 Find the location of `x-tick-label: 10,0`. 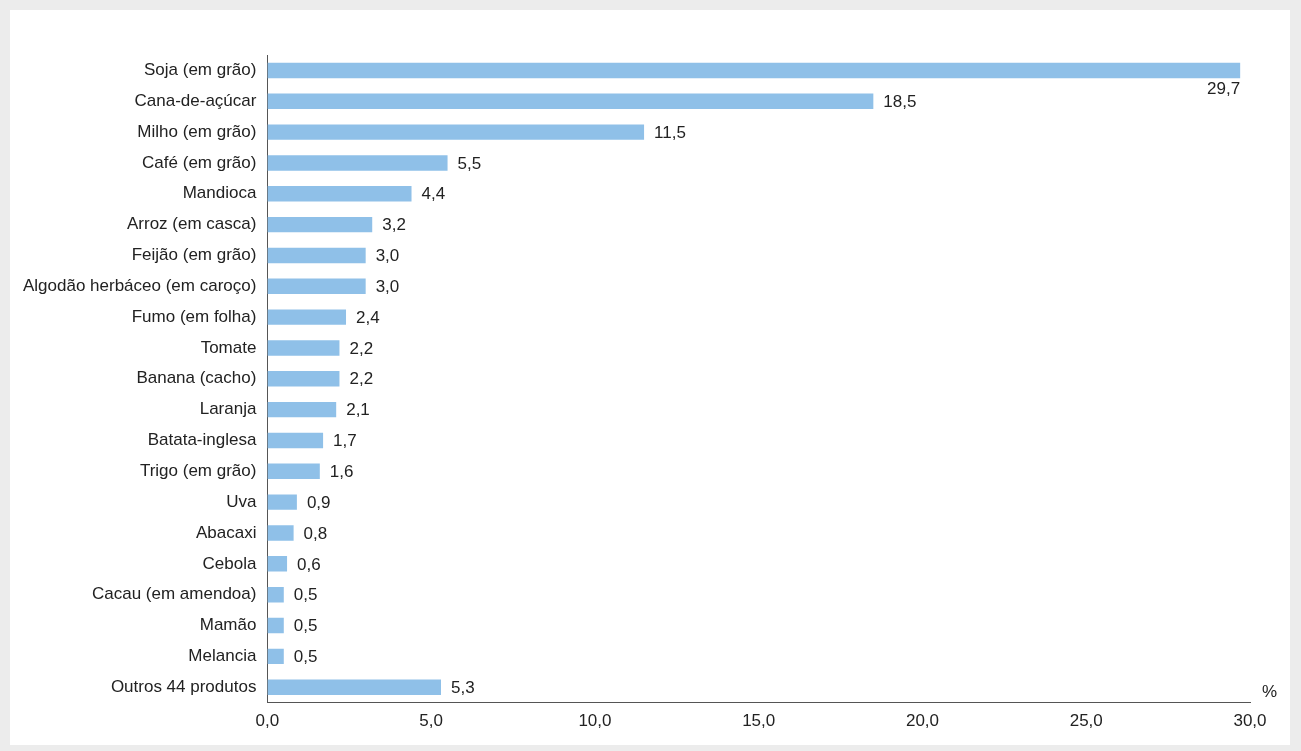

x-tick-label: 10,0 is located at coordinates (595, 721).